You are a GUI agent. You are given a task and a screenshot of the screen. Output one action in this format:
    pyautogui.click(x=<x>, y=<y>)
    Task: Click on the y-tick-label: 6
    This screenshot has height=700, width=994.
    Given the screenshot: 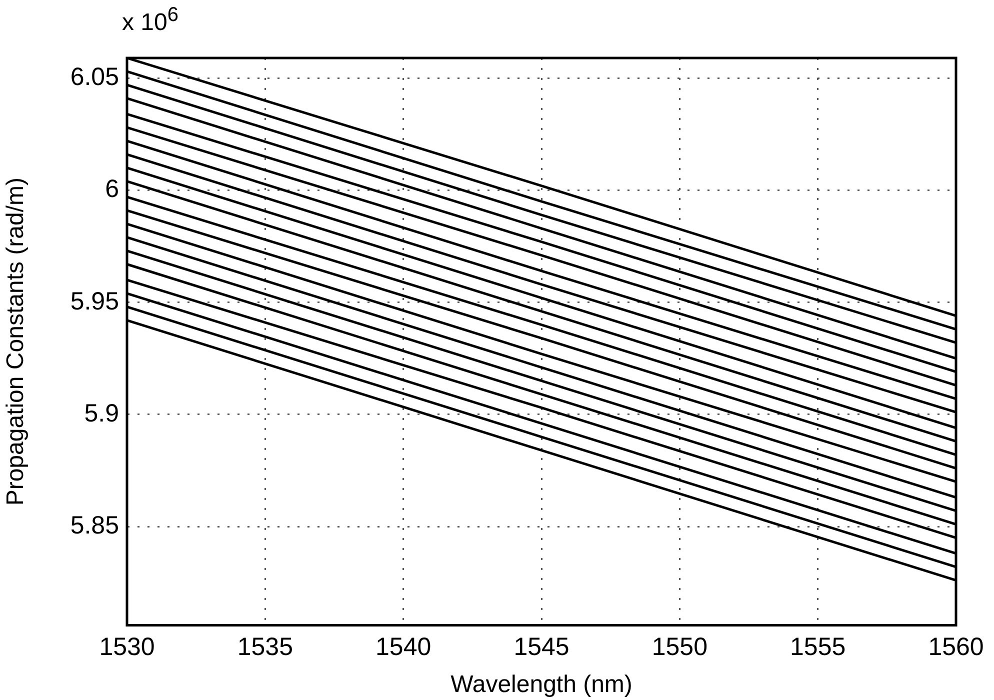 What is the action you would take?
    pyautogui.click(x=112, y=189)
    